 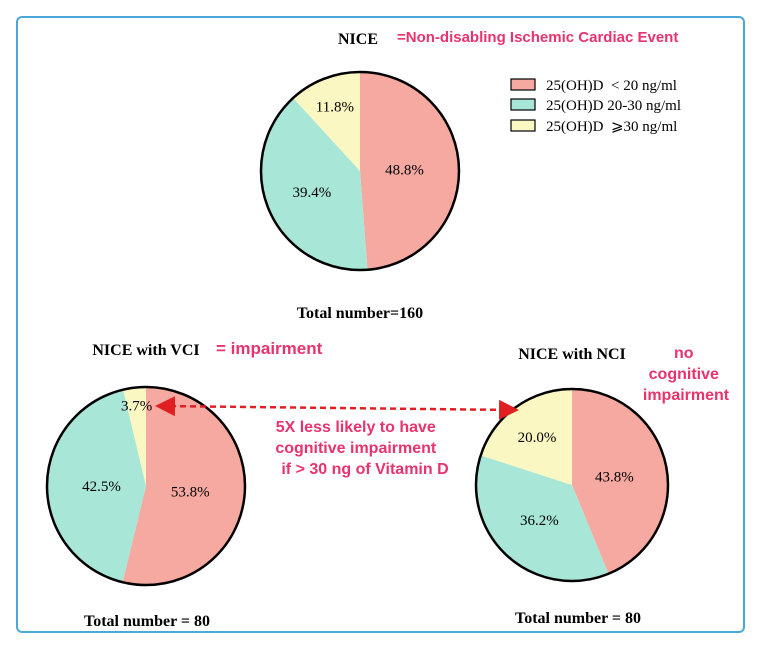 I want to click on legend-label-low: 25(OH)D < 20 ng/ml, so click(x=611, y=86).